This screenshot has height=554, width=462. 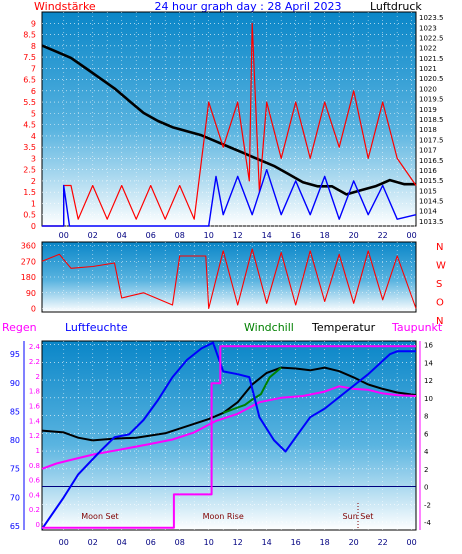 What do you see at coordinates (35, 421) in the screenshot?
I see `rain-tick-label: 1.4` at bounding box center [35, 421].